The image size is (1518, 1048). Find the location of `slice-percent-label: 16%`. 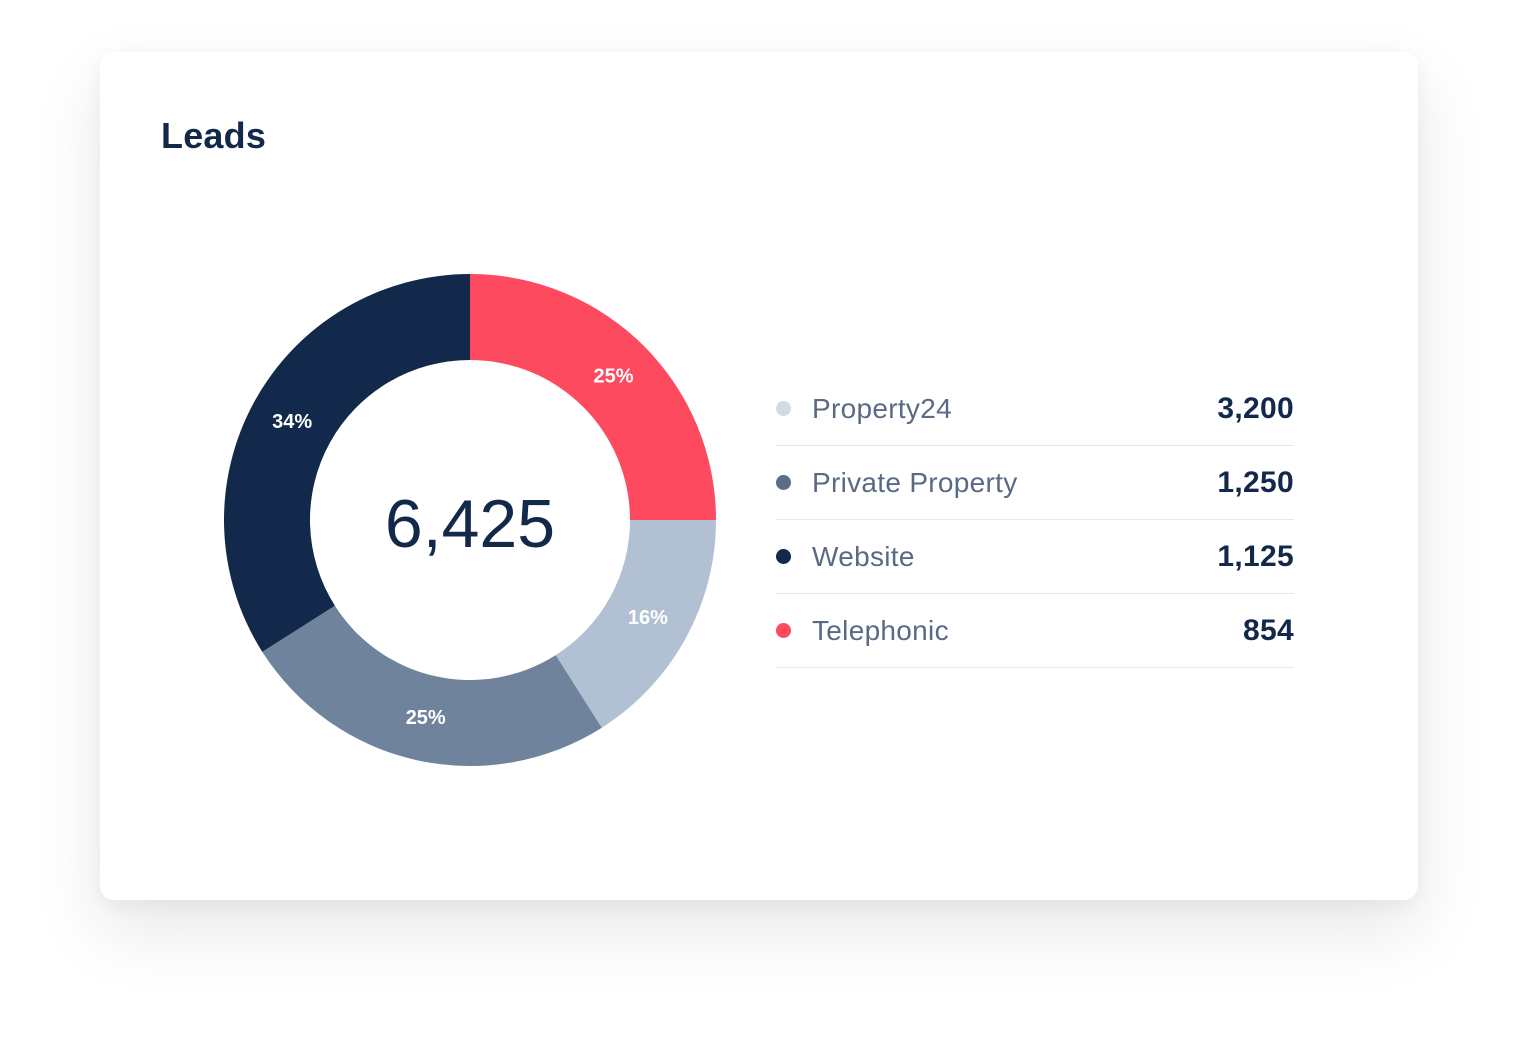

slice-percent-label: 16% is located at coordinates (648, 618).